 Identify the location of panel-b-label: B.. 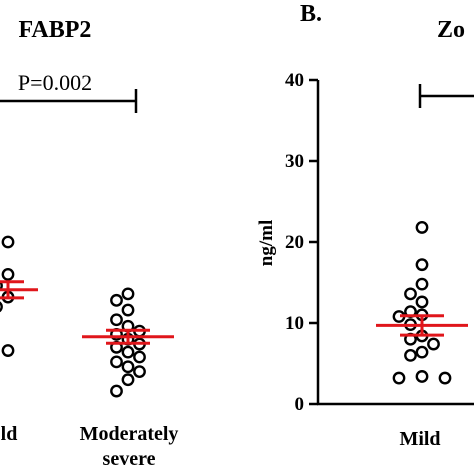
(311, 14).